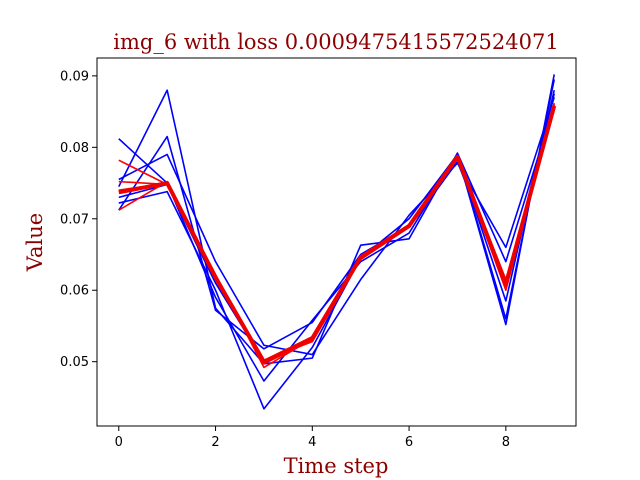 This screenshot has height=480, width=640. Describe the element at coordinates (74, 219) in the screenshot. I see `y-tick-label: 0.07` at that location.